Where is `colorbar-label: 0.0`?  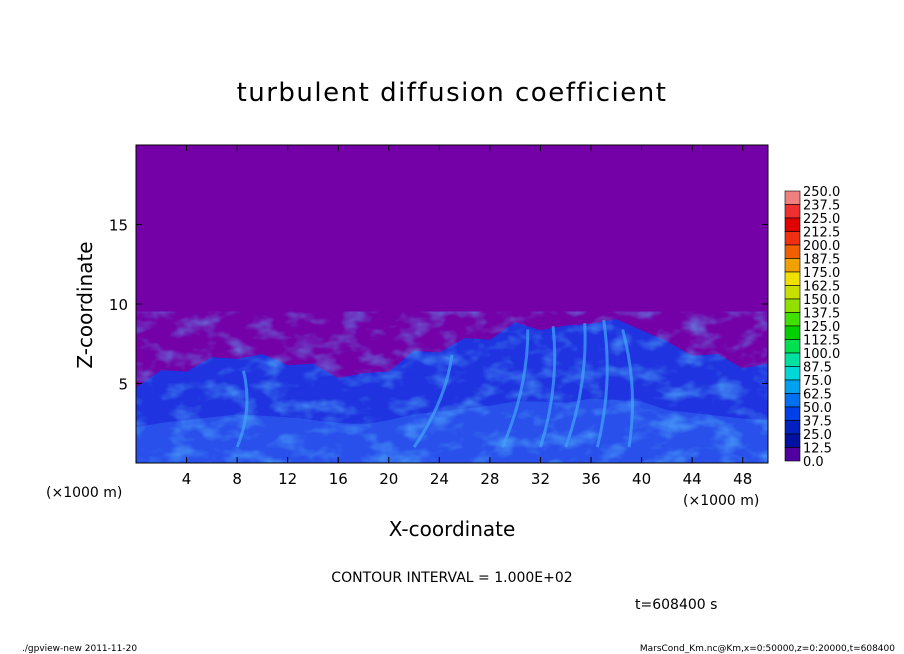
colorbar-label: 0.0 is located at coordinates (813, 462).